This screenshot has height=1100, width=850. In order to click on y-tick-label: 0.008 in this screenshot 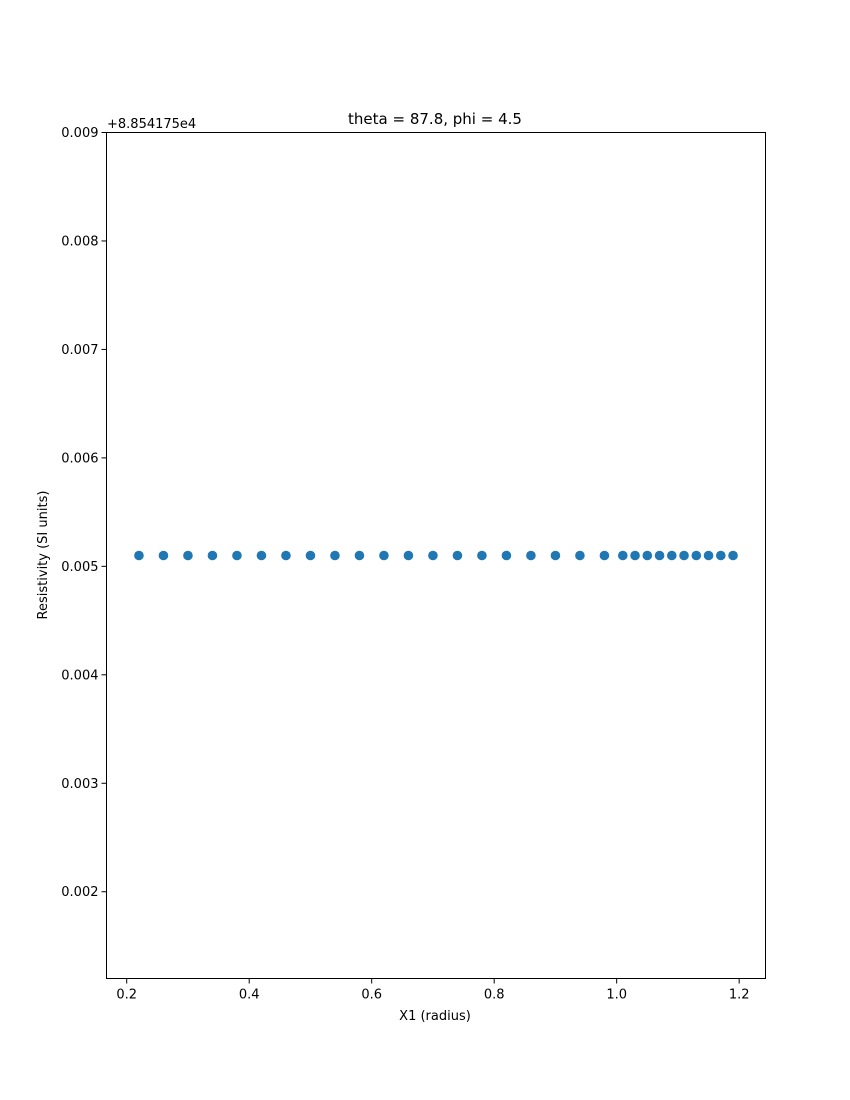, I will do `click(79, 241)`.